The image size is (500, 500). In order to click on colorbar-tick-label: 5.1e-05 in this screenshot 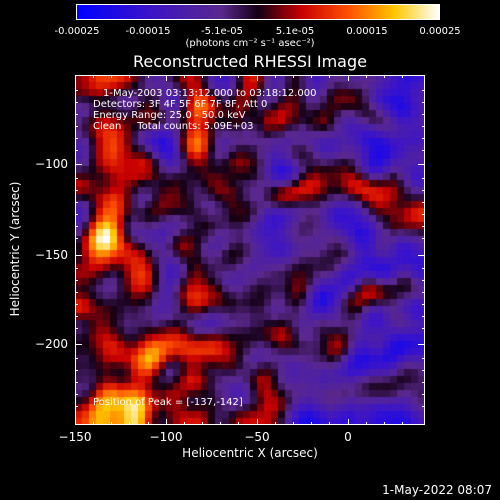, I will do `click(295, 31)`.